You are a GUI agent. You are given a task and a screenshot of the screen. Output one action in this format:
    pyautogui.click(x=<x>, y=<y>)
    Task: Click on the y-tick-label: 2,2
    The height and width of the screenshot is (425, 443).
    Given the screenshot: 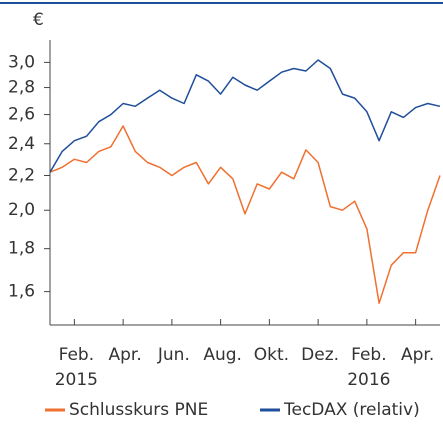 What is the action you would take?
    pyautogui.click(x=21, y=175)
    